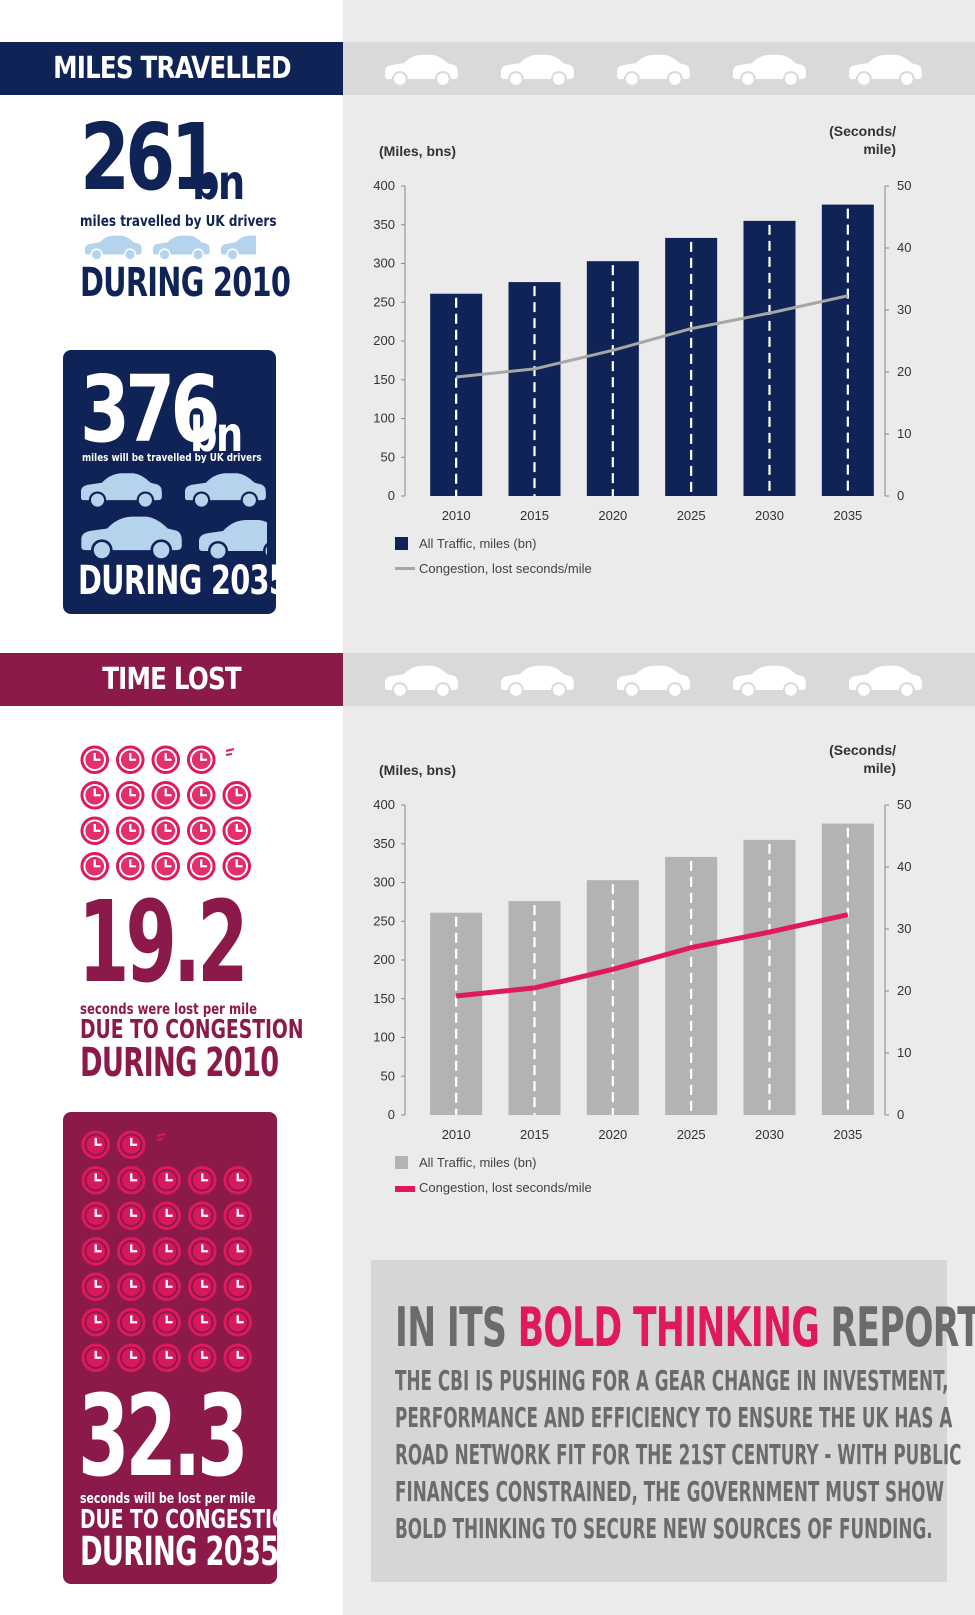  What do you see at coordinates (668, 1327) in the screenshot?
I see `heading-highlight: BOLD THINKING` at bounding box center [668, 1327].